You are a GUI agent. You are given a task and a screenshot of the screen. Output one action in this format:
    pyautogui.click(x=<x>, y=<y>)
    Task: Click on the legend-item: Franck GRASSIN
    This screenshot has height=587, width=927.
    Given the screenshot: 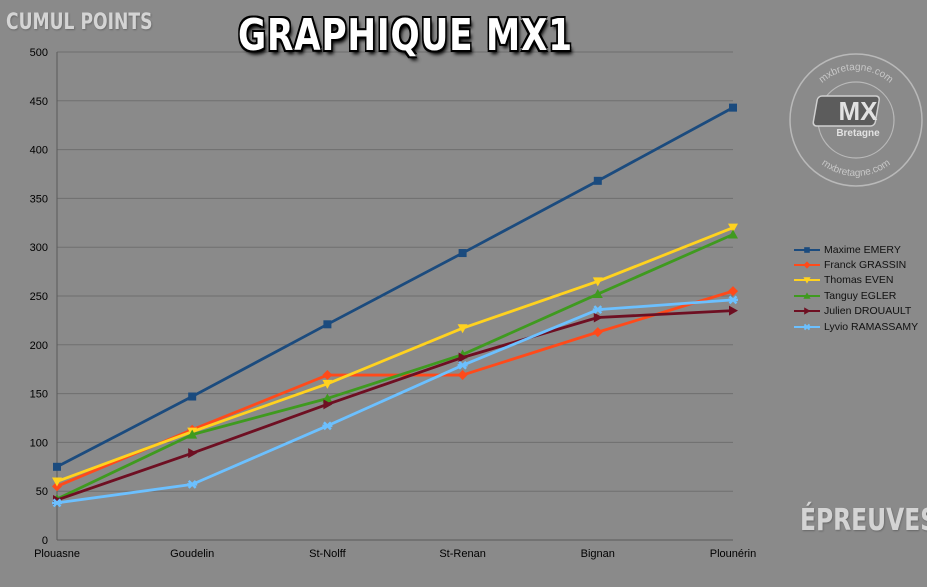 What is the action you would take?
    pyautogui.click(x=856, y=264)
    